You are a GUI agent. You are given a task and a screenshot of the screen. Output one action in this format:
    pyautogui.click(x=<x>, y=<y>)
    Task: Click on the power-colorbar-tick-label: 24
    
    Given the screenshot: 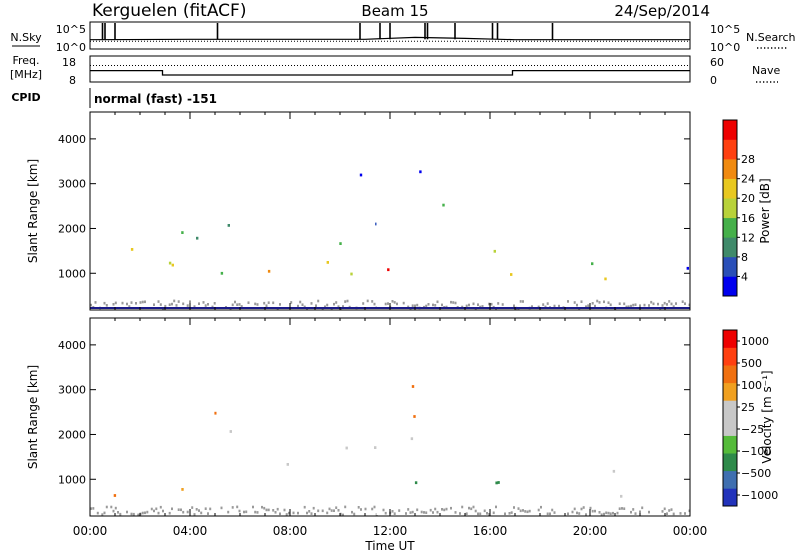 What is the action you would take?
    pyautogui.click(x=748, y=179)
    